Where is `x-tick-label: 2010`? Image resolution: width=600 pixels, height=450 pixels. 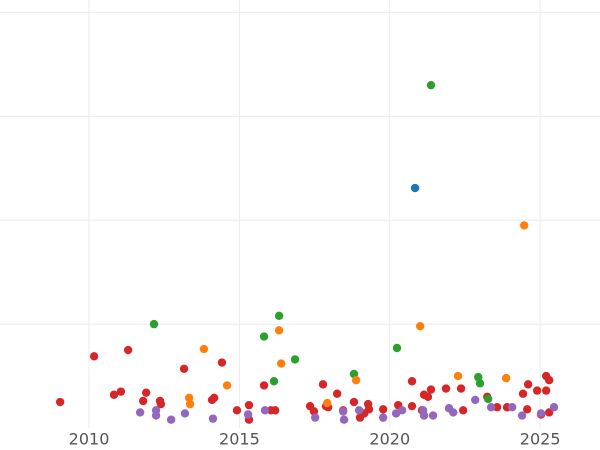
x-tick-label: 2010 is located at coordinates (89, 439).